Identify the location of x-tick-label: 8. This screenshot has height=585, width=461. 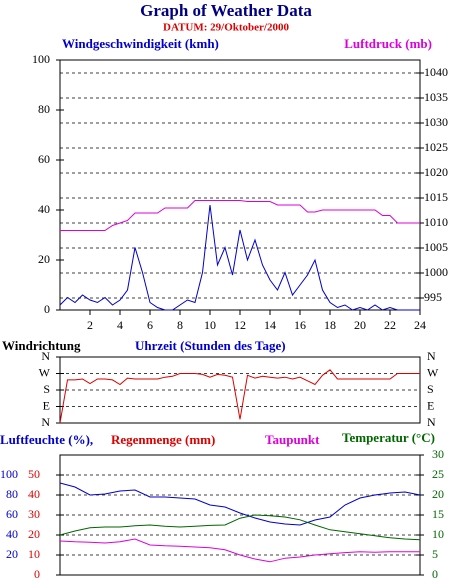
(180, 325).